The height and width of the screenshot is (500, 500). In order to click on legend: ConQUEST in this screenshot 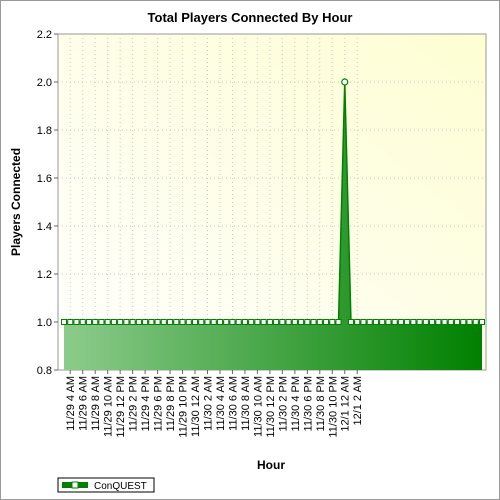, I will do `click(106, 485)`.